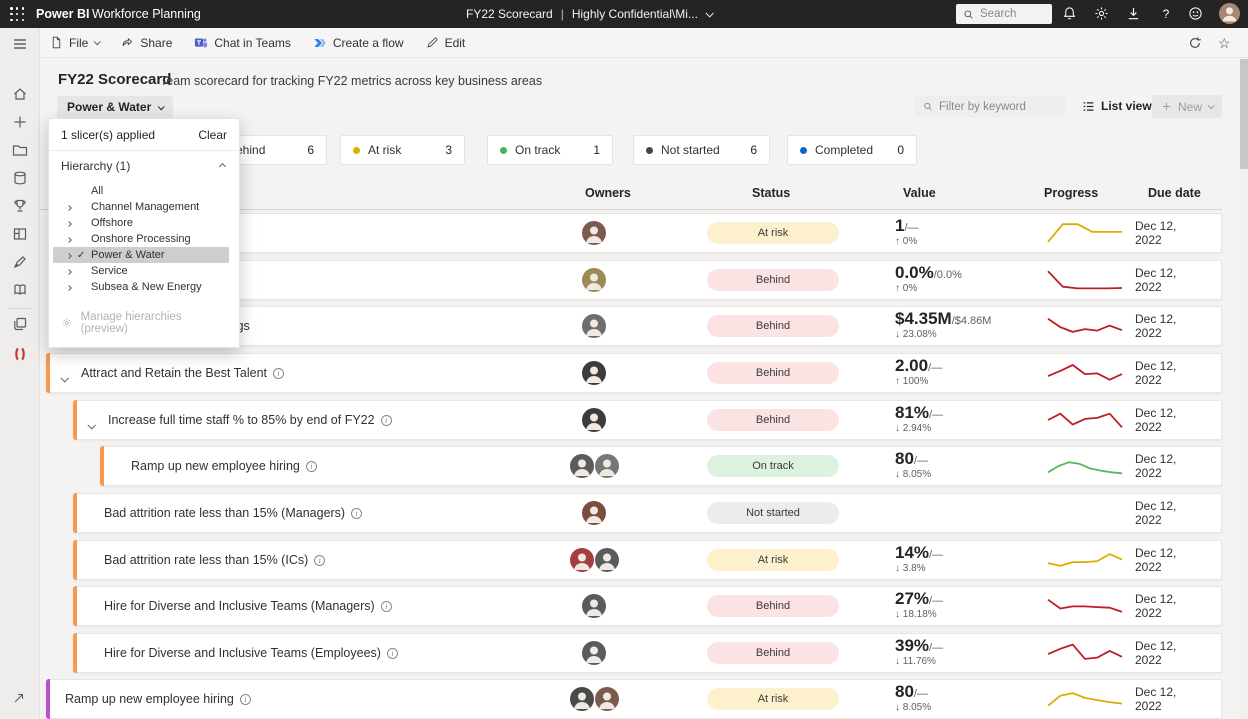  I want to click on clear-slicers-button: Clear, so click(212, 135).